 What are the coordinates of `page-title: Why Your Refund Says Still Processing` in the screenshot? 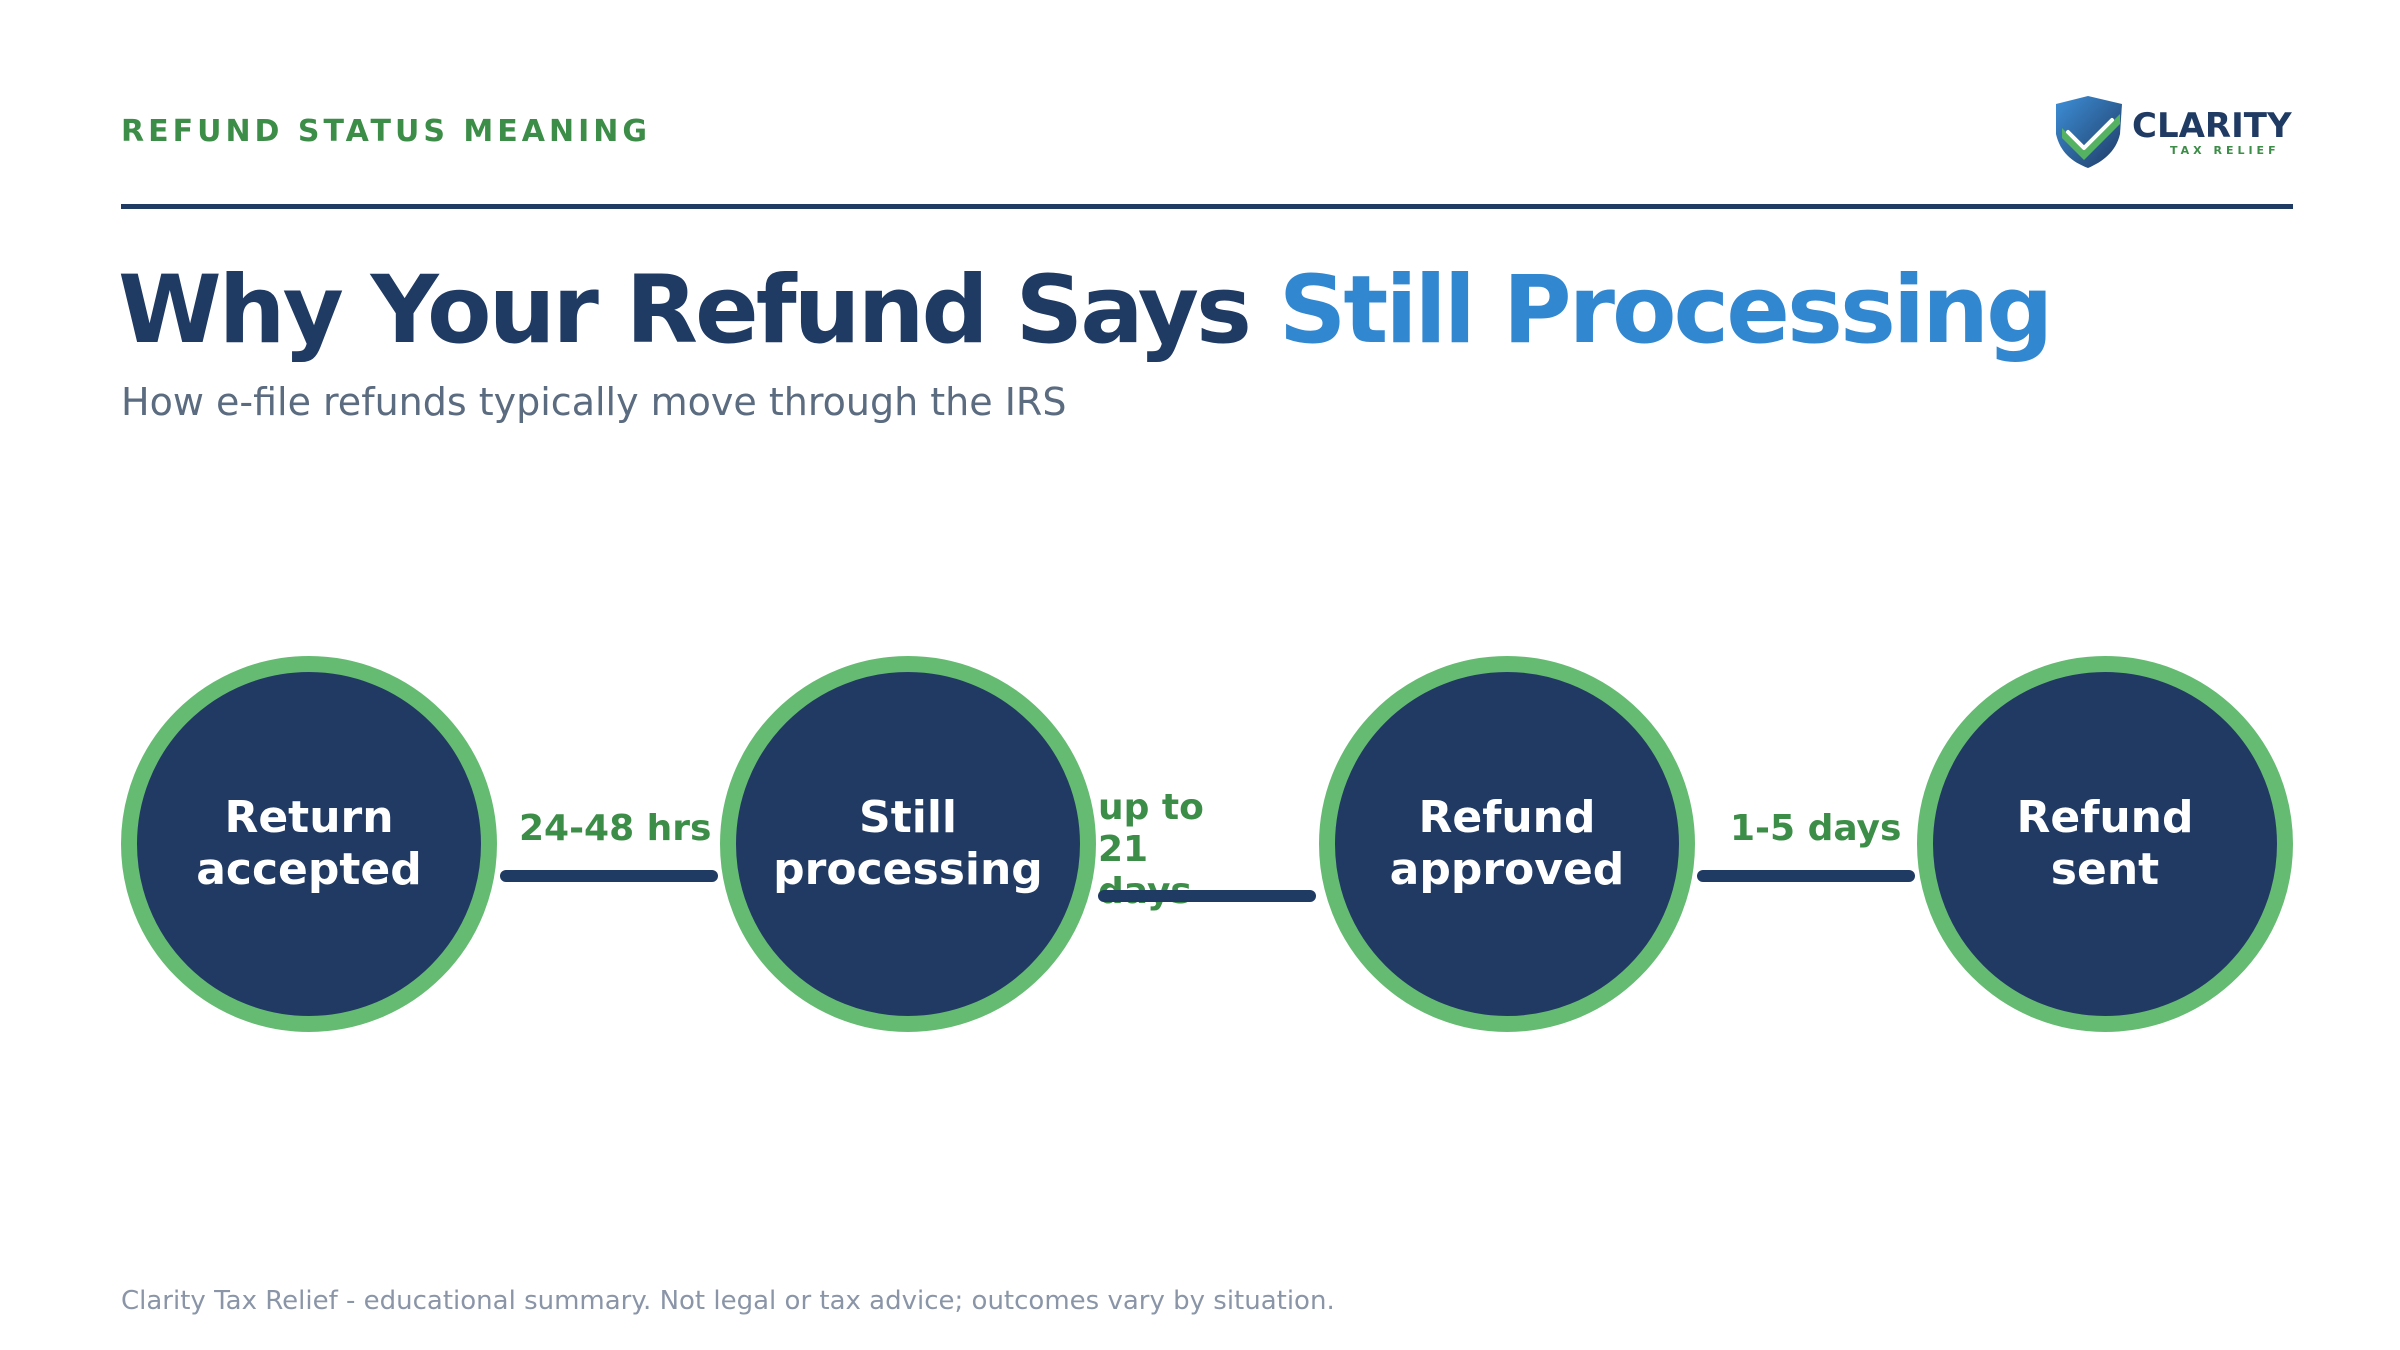 It's located at (1086, 310).